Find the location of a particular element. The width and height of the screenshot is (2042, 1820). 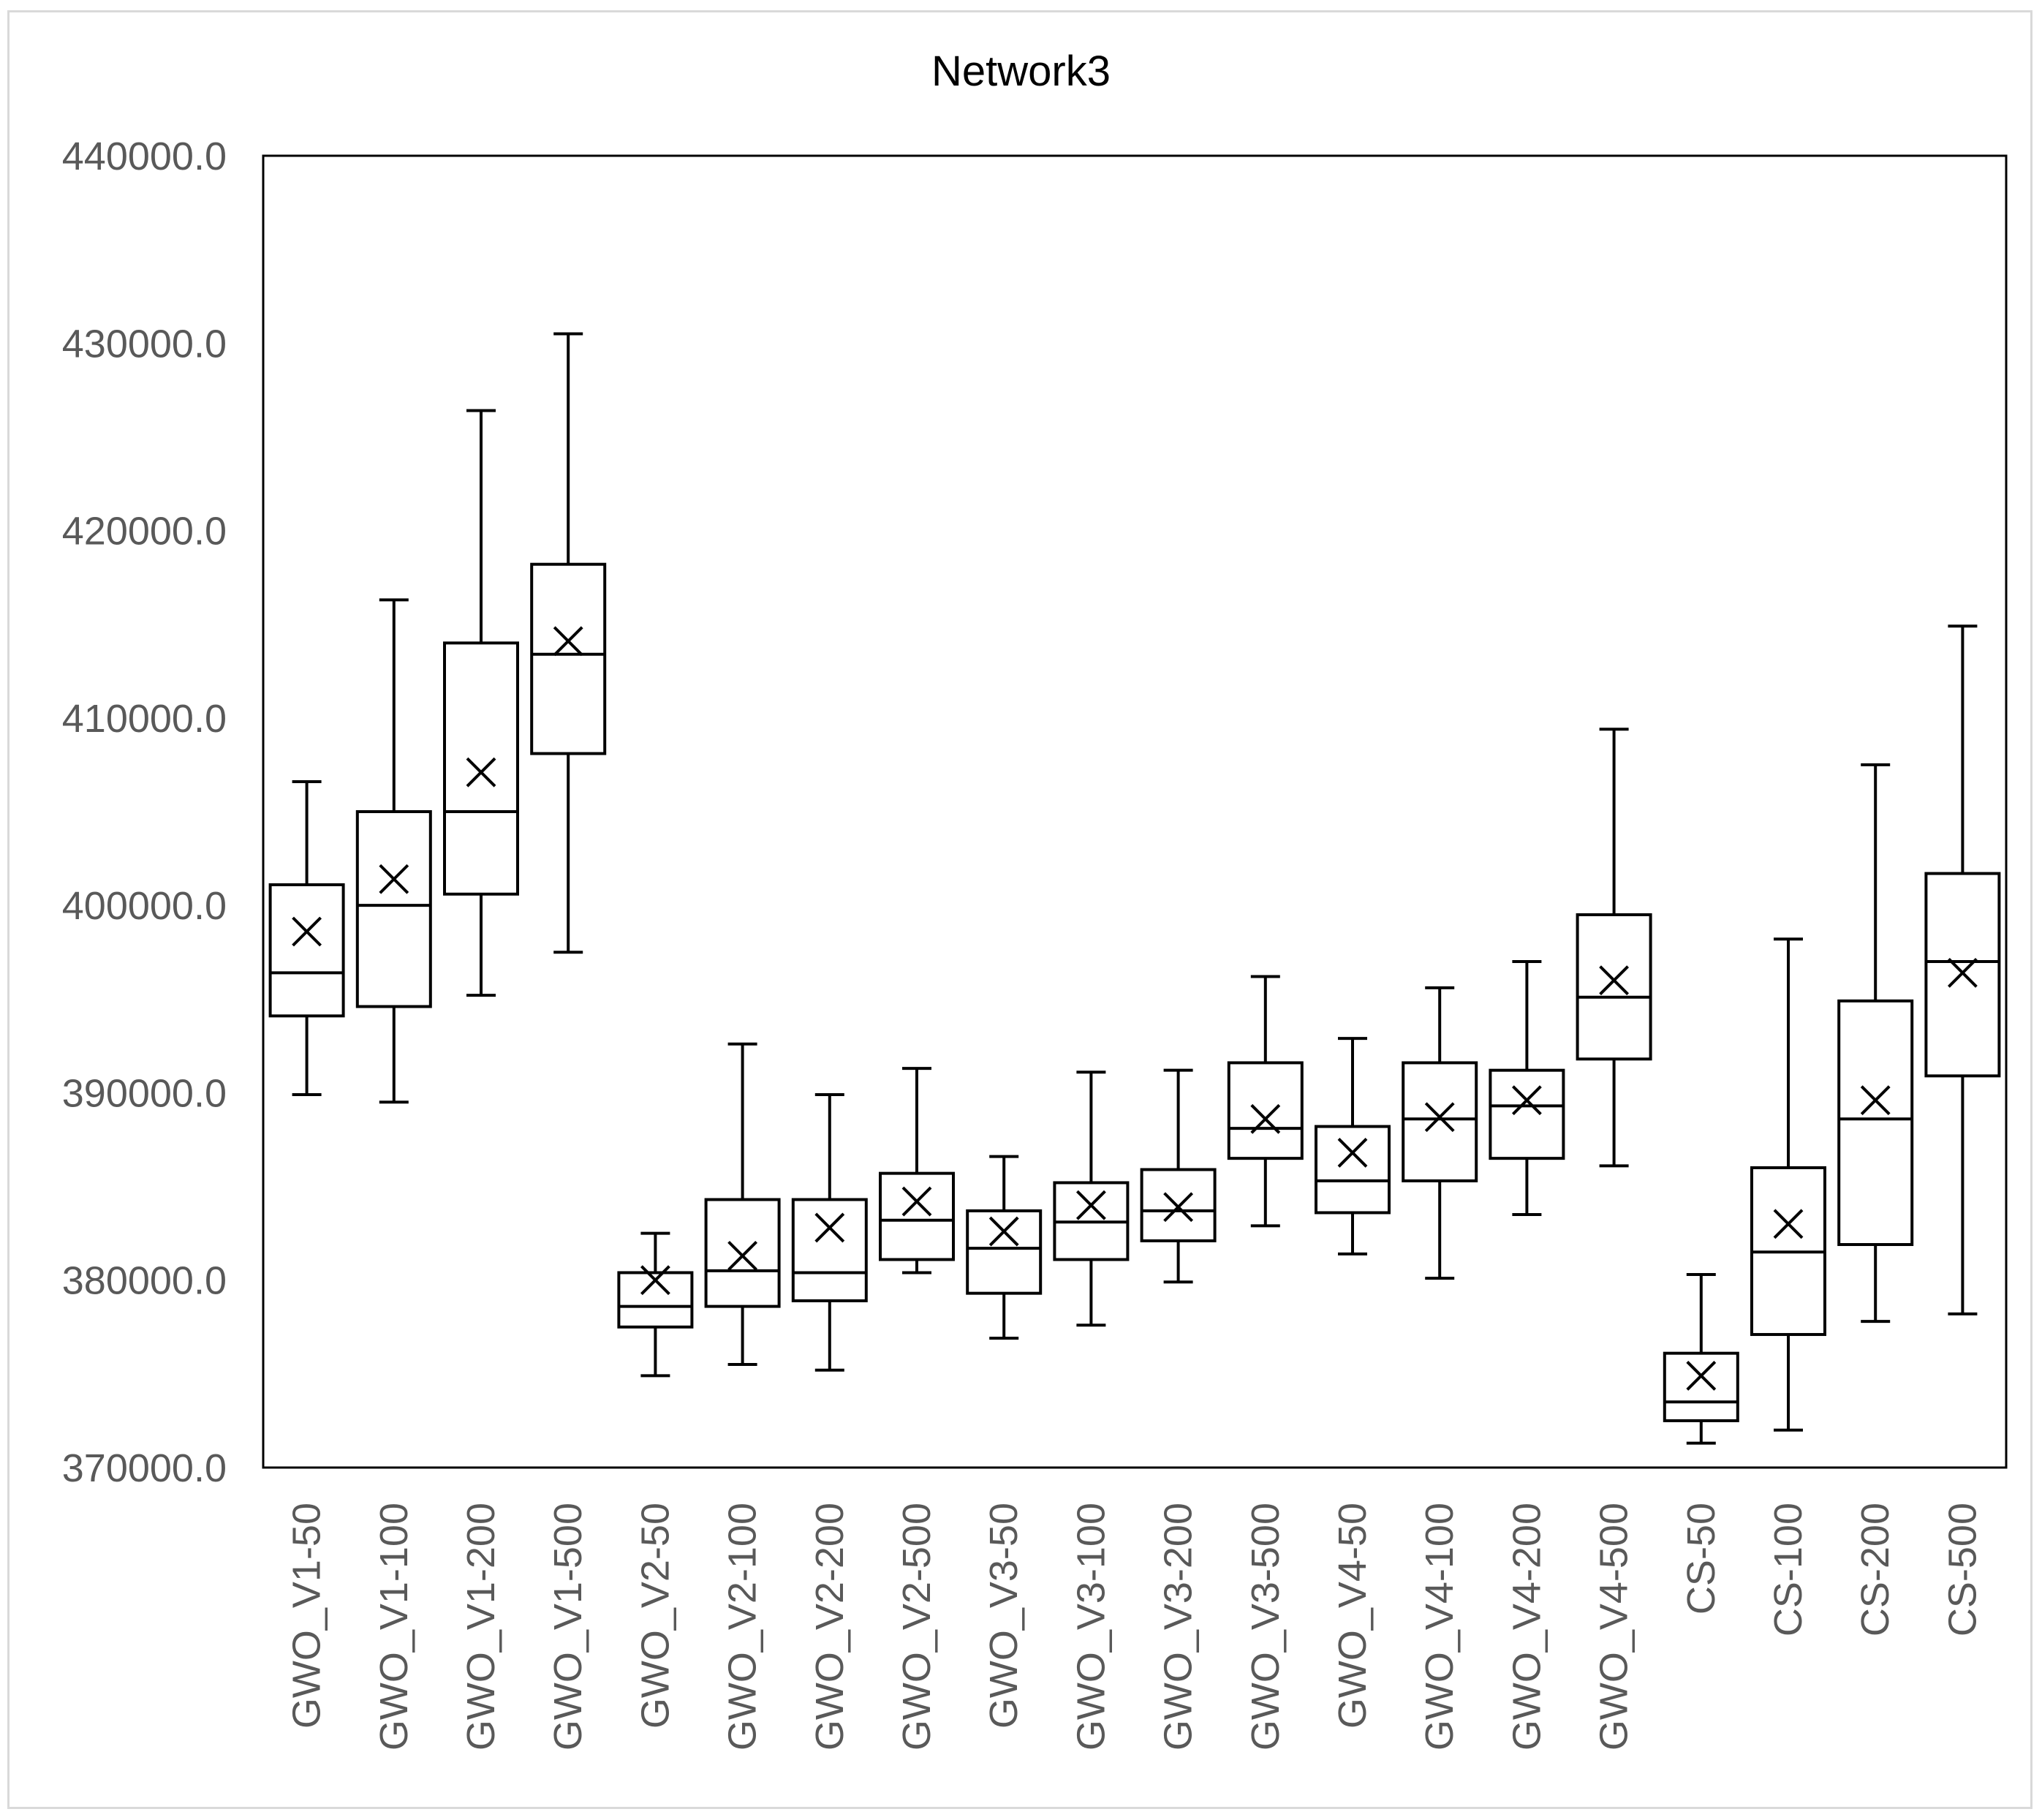

x-tick-label: GWO_V4-100 is located at coordinates (1439, 1627).